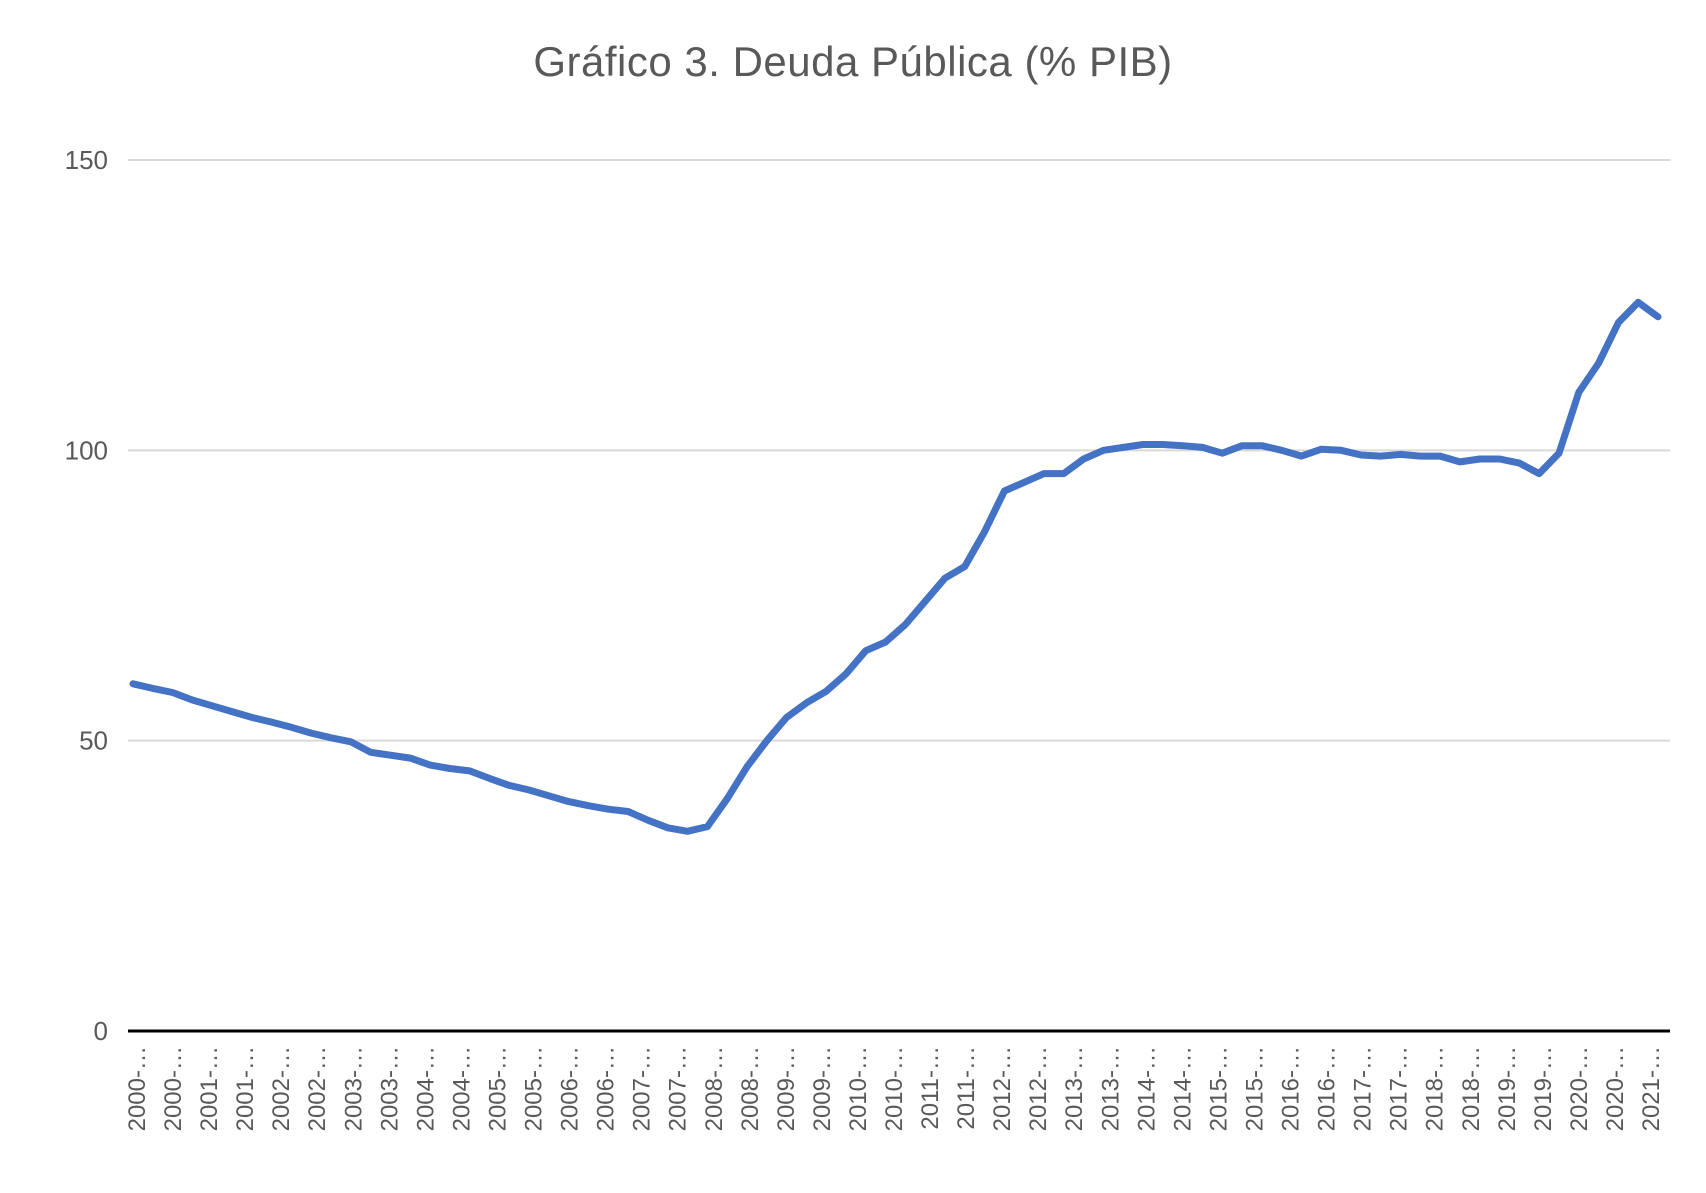 This screenshot has width=1706, height=1193. What do you see at coordinates (101, 1031) in the screenshot?
I see `y-tick-label: 0` at bounding box center [101, 1031].